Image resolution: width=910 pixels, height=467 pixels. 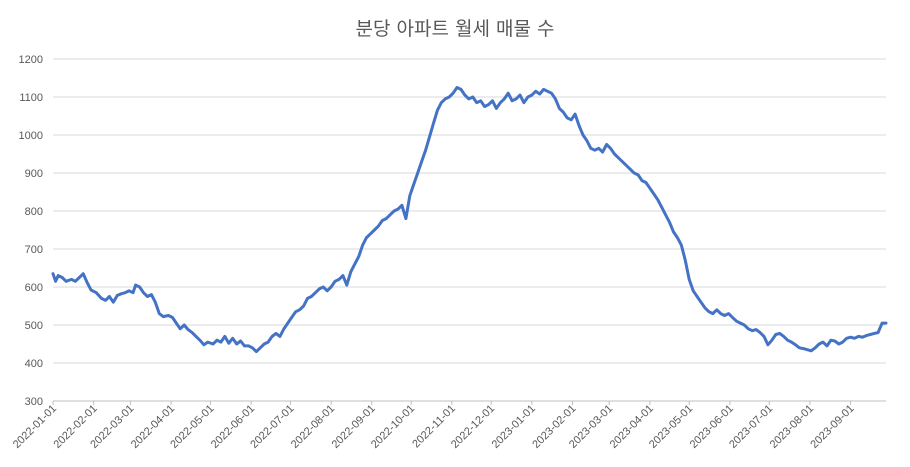 What do you see at coordinates (31, 136) in the screenshot?
I see `y-tick-label: 1000` at bounding box center [31, 136].